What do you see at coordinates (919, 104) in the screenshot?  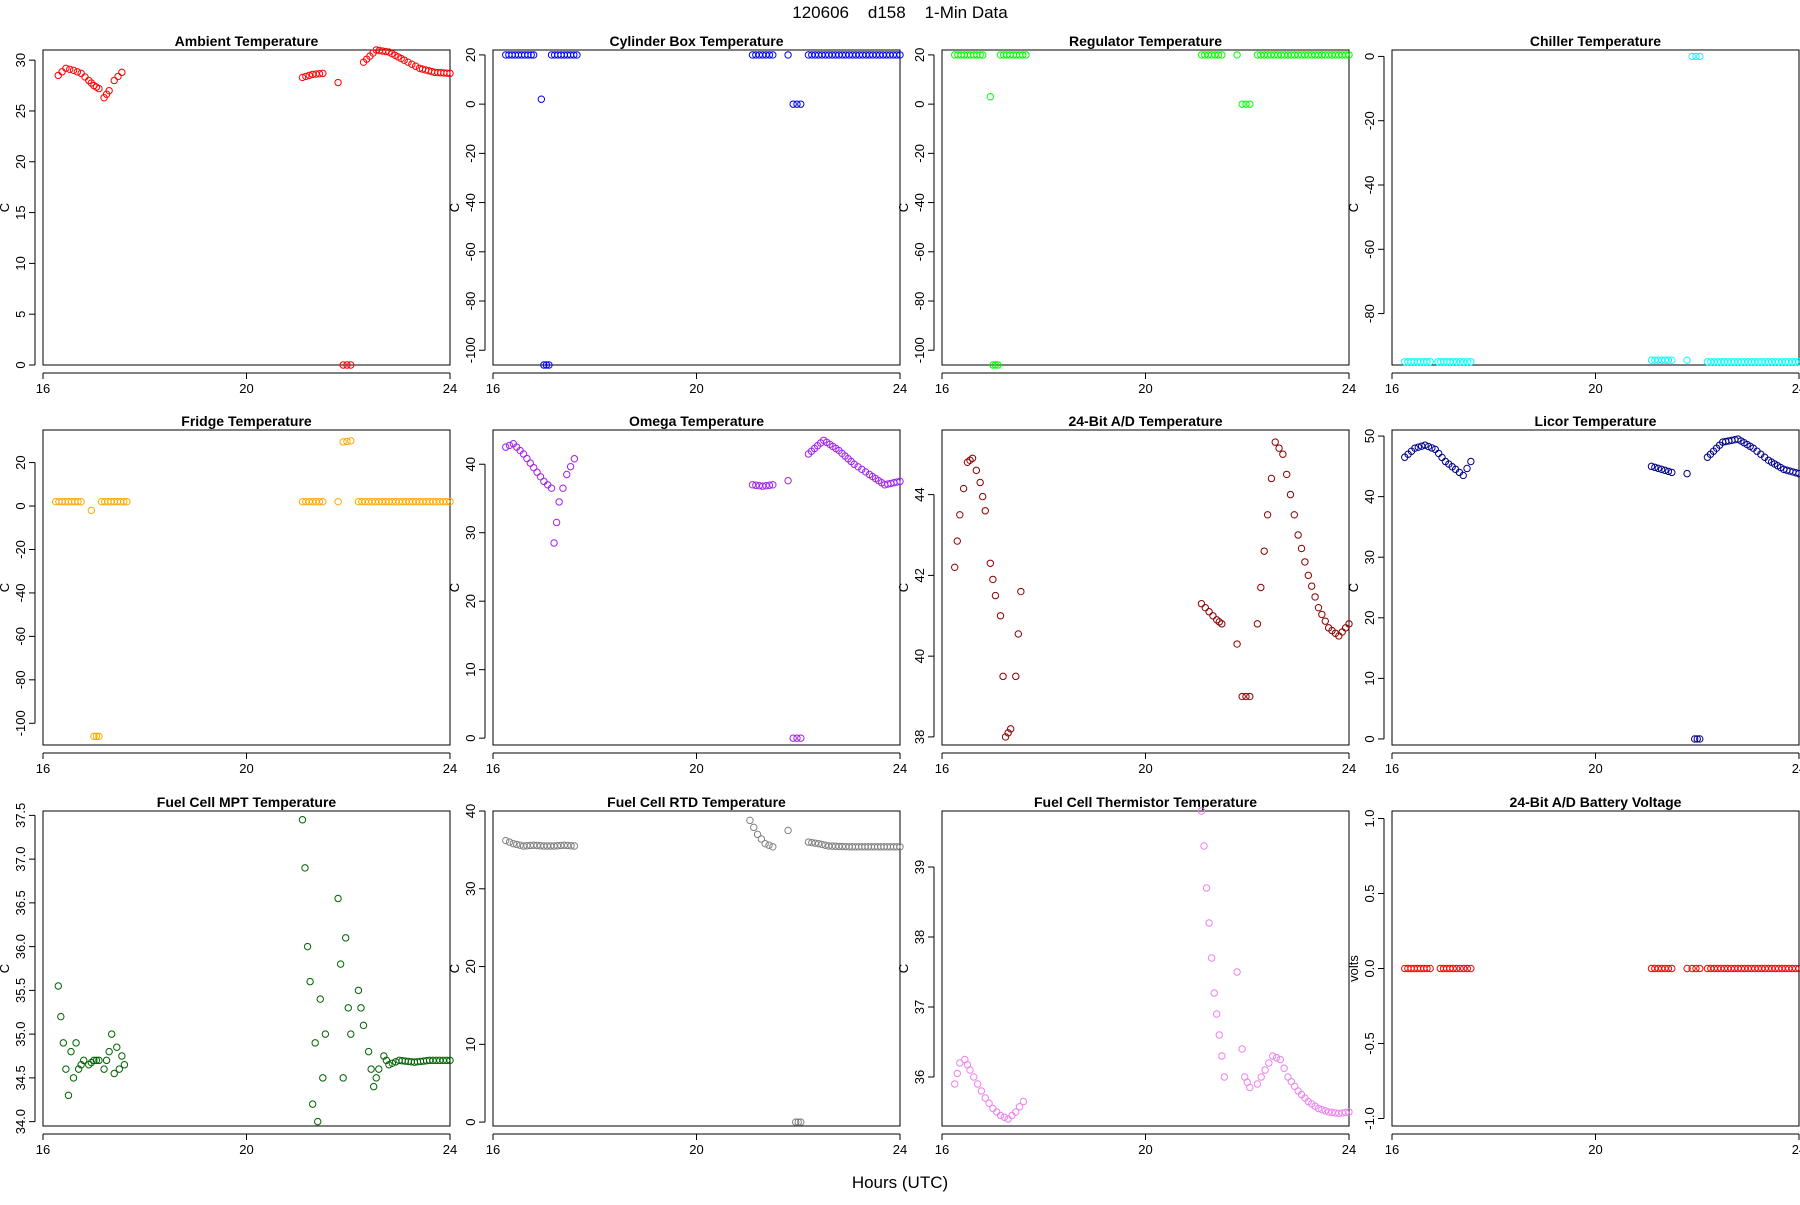 I see `y-tick-label: 0` at bounding box center [919, 104].